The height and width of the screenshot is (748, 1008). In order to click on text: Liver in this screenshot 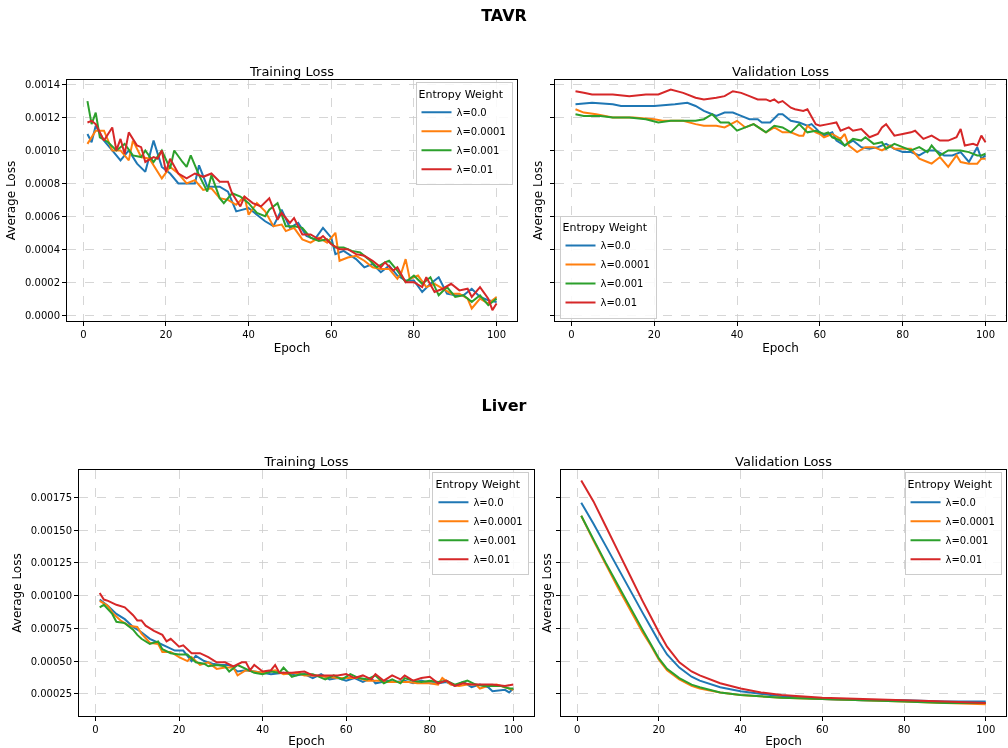, I will do `click(504, 405)`.